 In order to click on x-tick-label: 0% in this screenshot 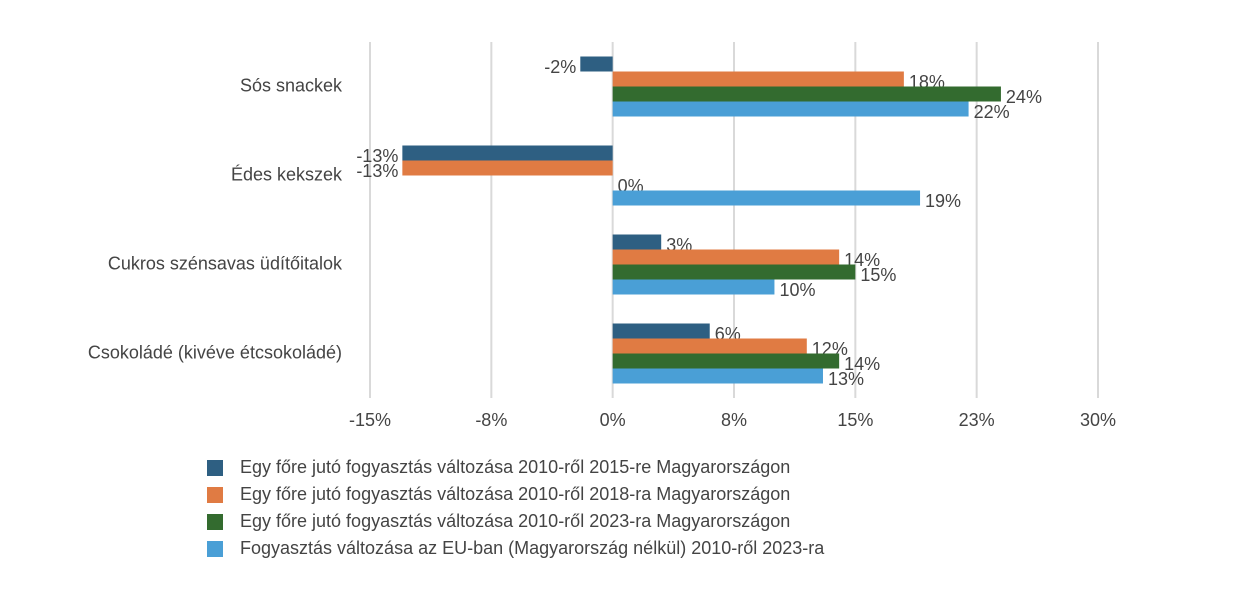, I will do `click(613, 420)`.